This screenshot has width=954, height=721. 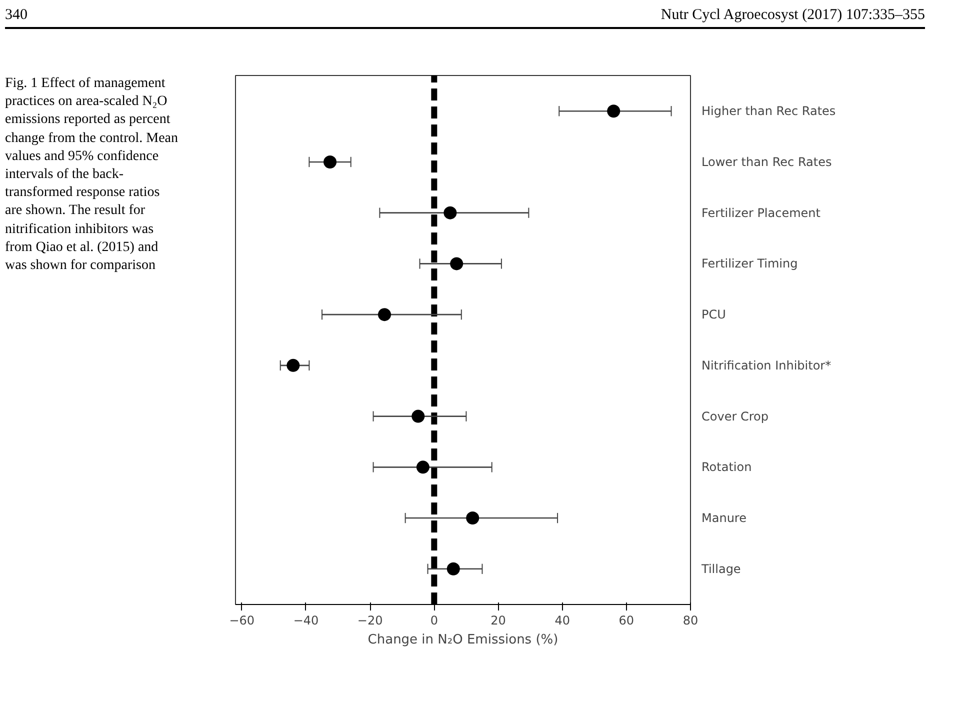 What do you see at coordinates (724, 518) in the screenshot?
I see `y-tick-label: Manure` at bounding box center [724, 518].